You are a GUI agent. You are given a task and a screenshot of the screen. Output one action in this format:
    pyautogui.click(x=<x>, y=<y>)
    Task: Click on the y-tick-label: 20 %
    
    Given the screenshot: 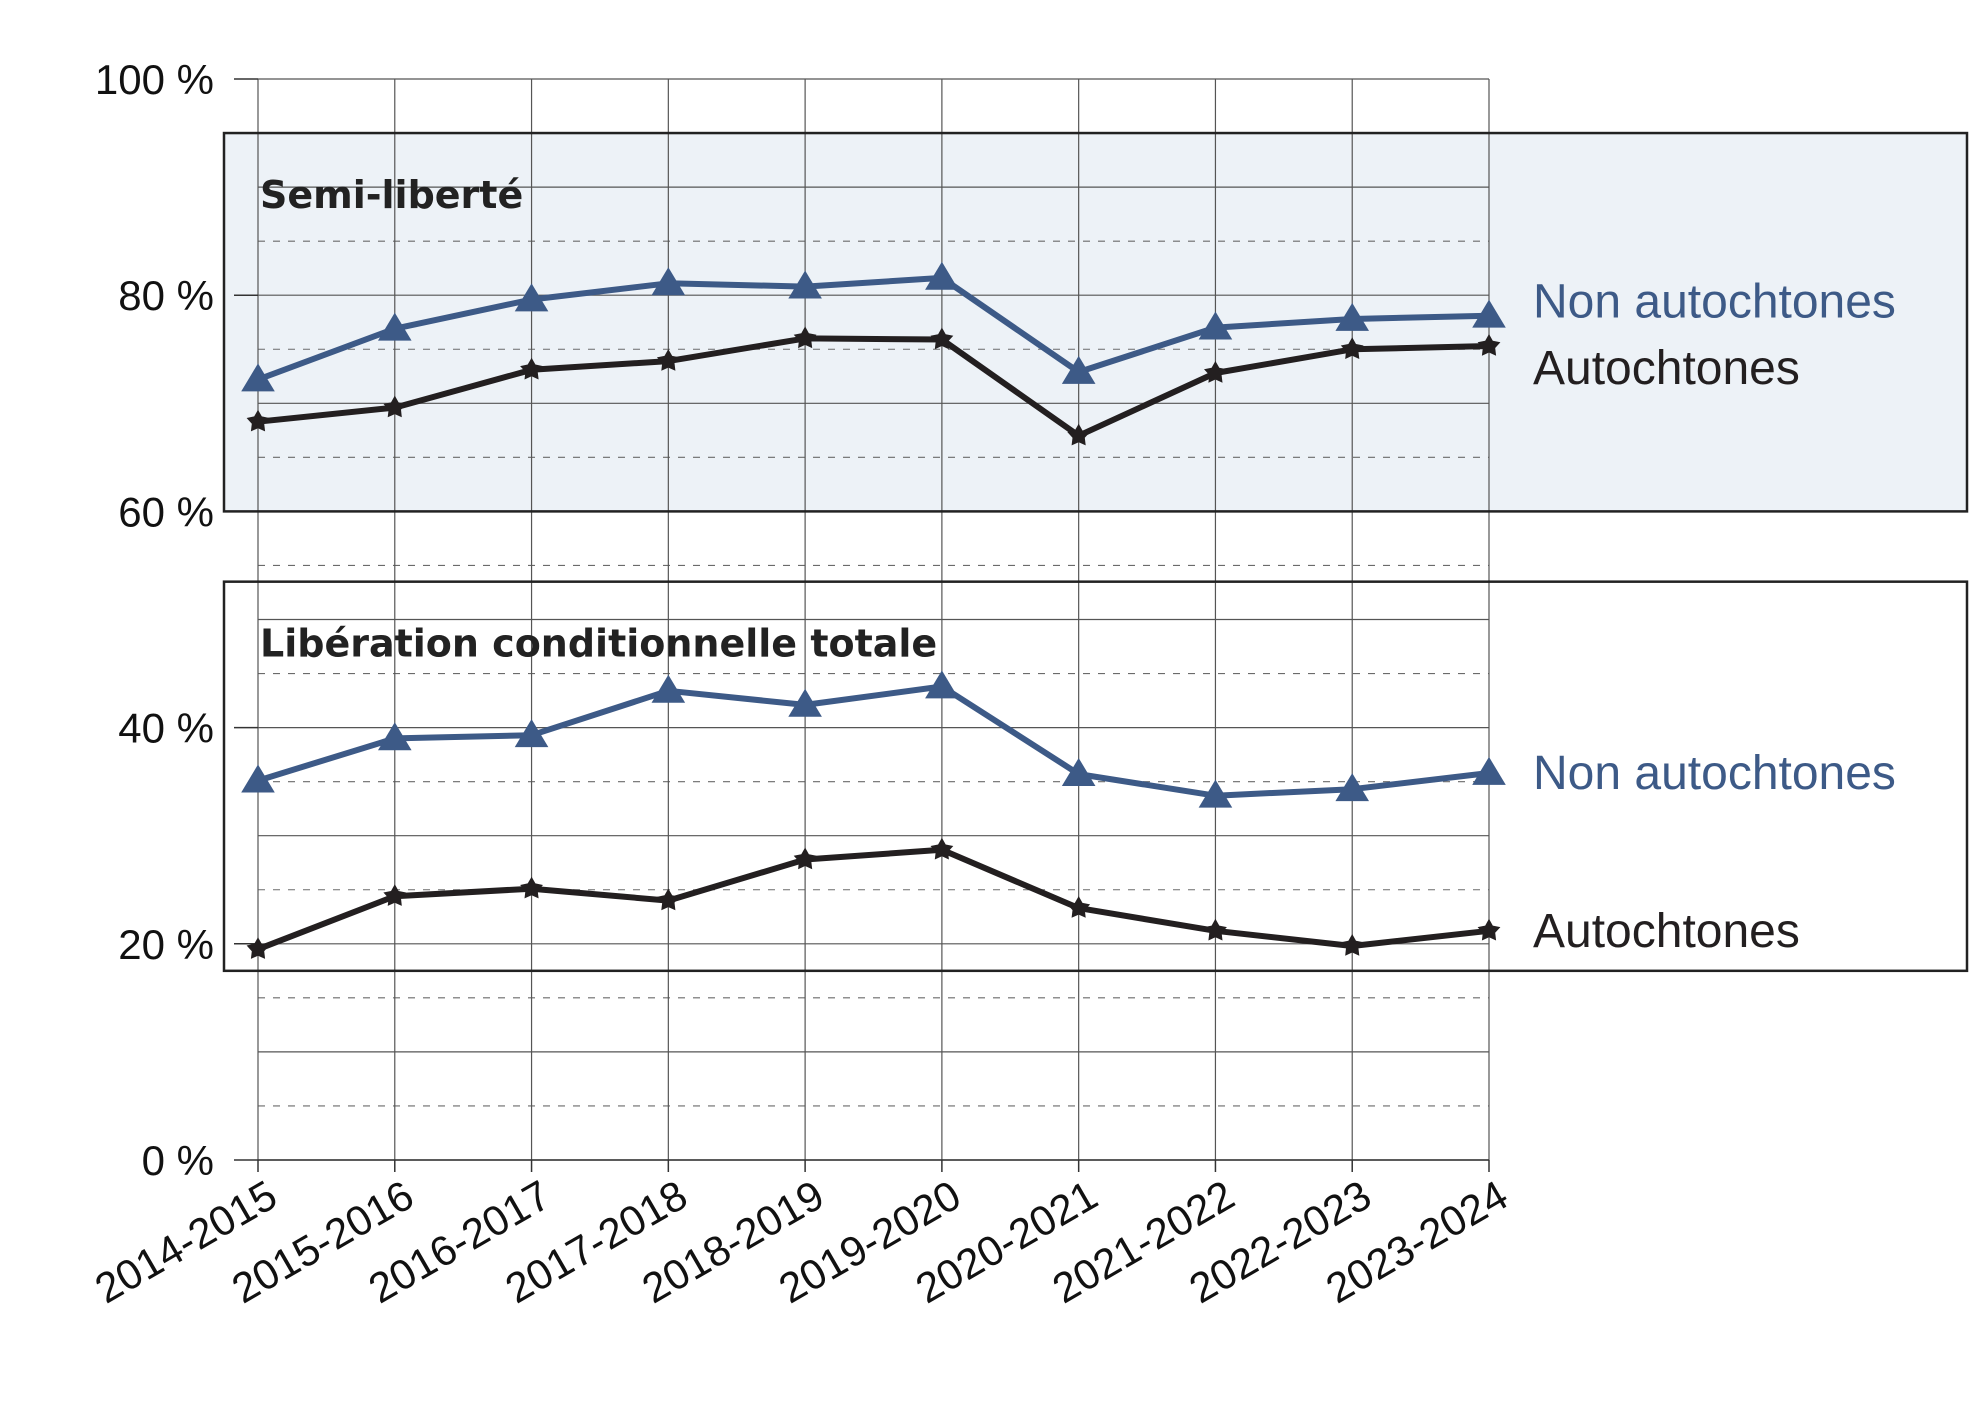 What is the action you would take?
    pyautogui.click(x=166, y=944)
    